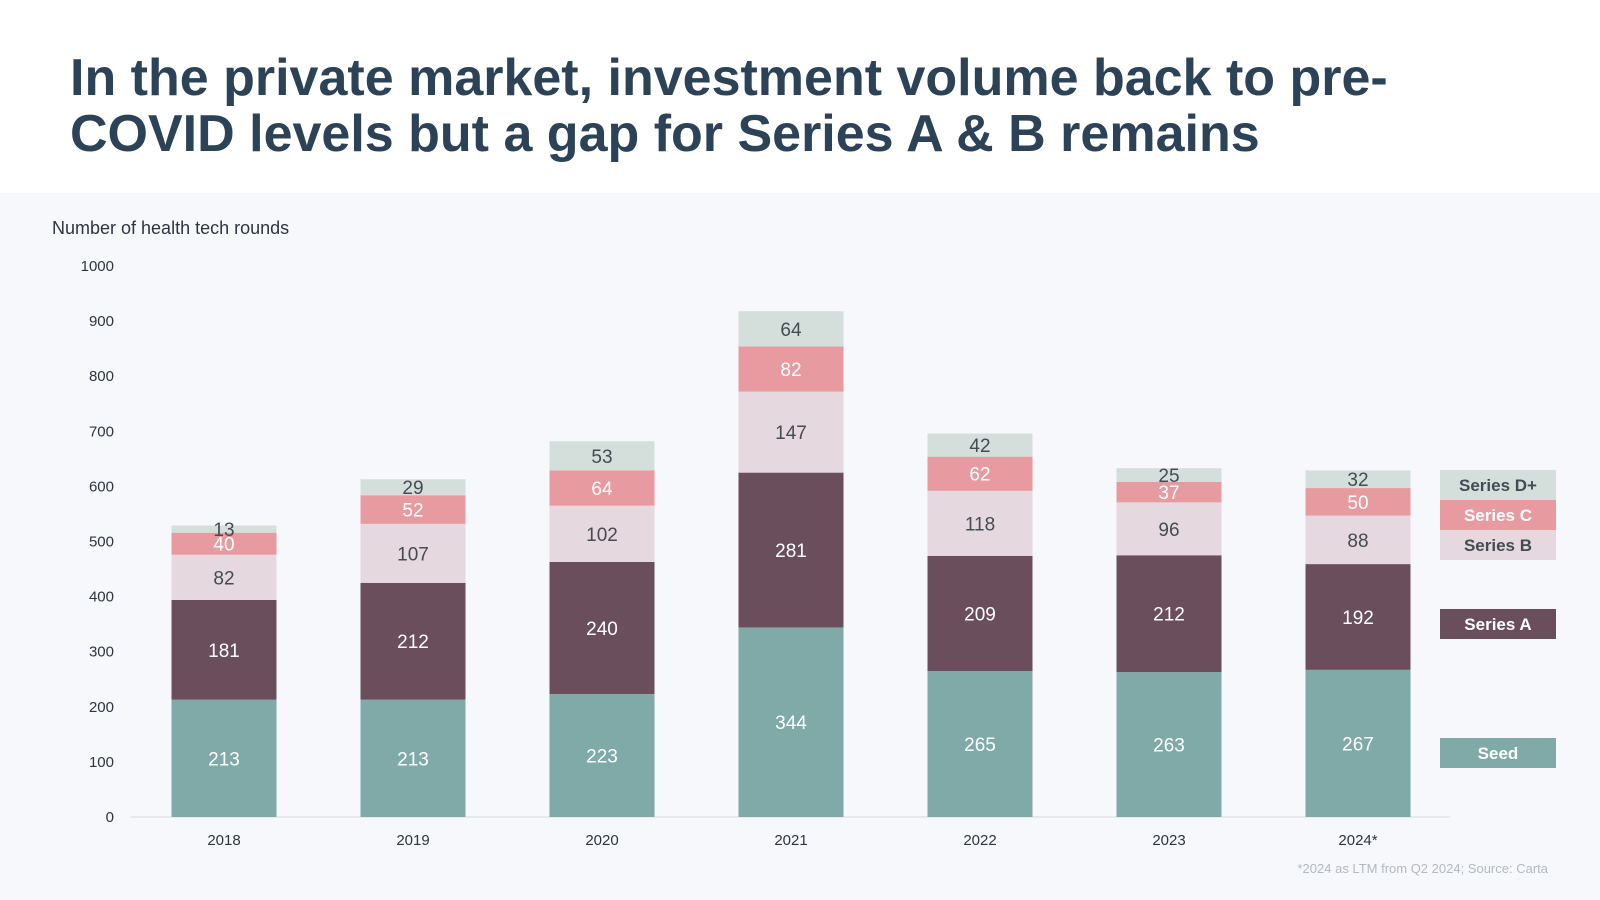  I want to click on legend-label-series-a: Series A, so click(1497, 624).